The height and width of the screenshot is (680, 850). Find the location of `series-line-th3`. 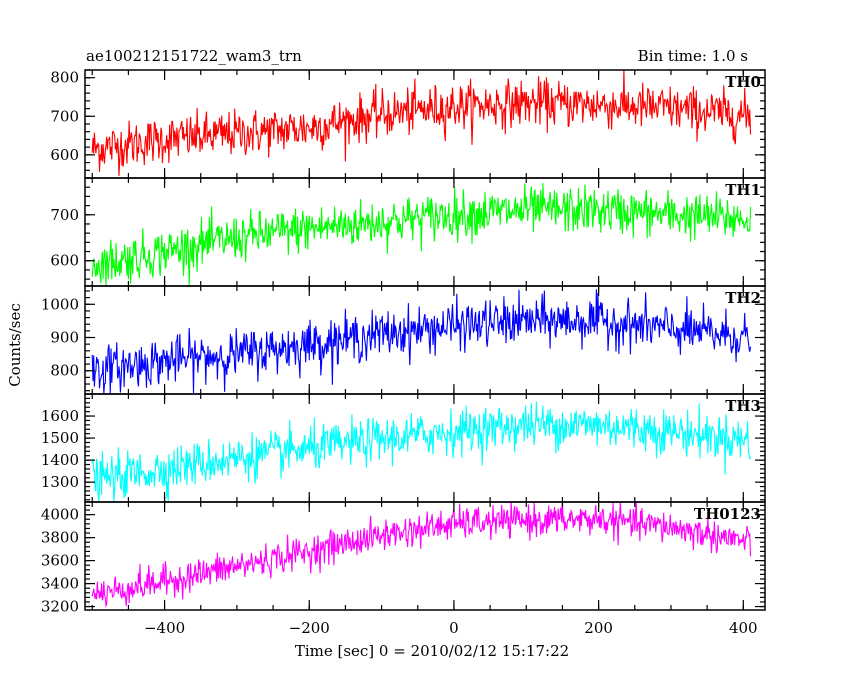

series-line-th3 is located at coordinates (421, 451).